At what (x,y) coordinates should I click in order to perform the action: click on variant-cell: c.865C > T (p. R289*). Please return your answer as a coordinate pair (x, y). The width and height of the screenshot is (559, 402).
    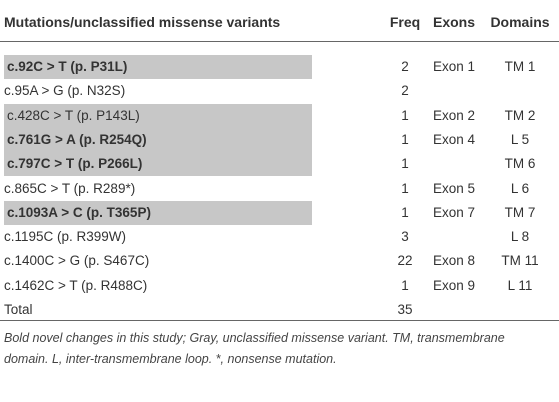
    Looking at the image, I should click on (70, 188).